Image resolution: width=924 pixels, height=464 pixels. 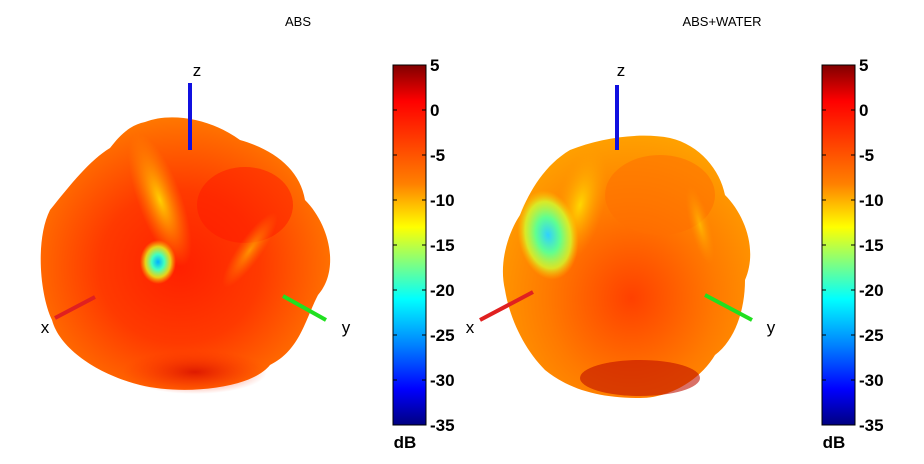 What do you see at coordinates (298, 21) in the screenshot?
I see `panel-title-abs: ABS` at bounding box center [298, 21].